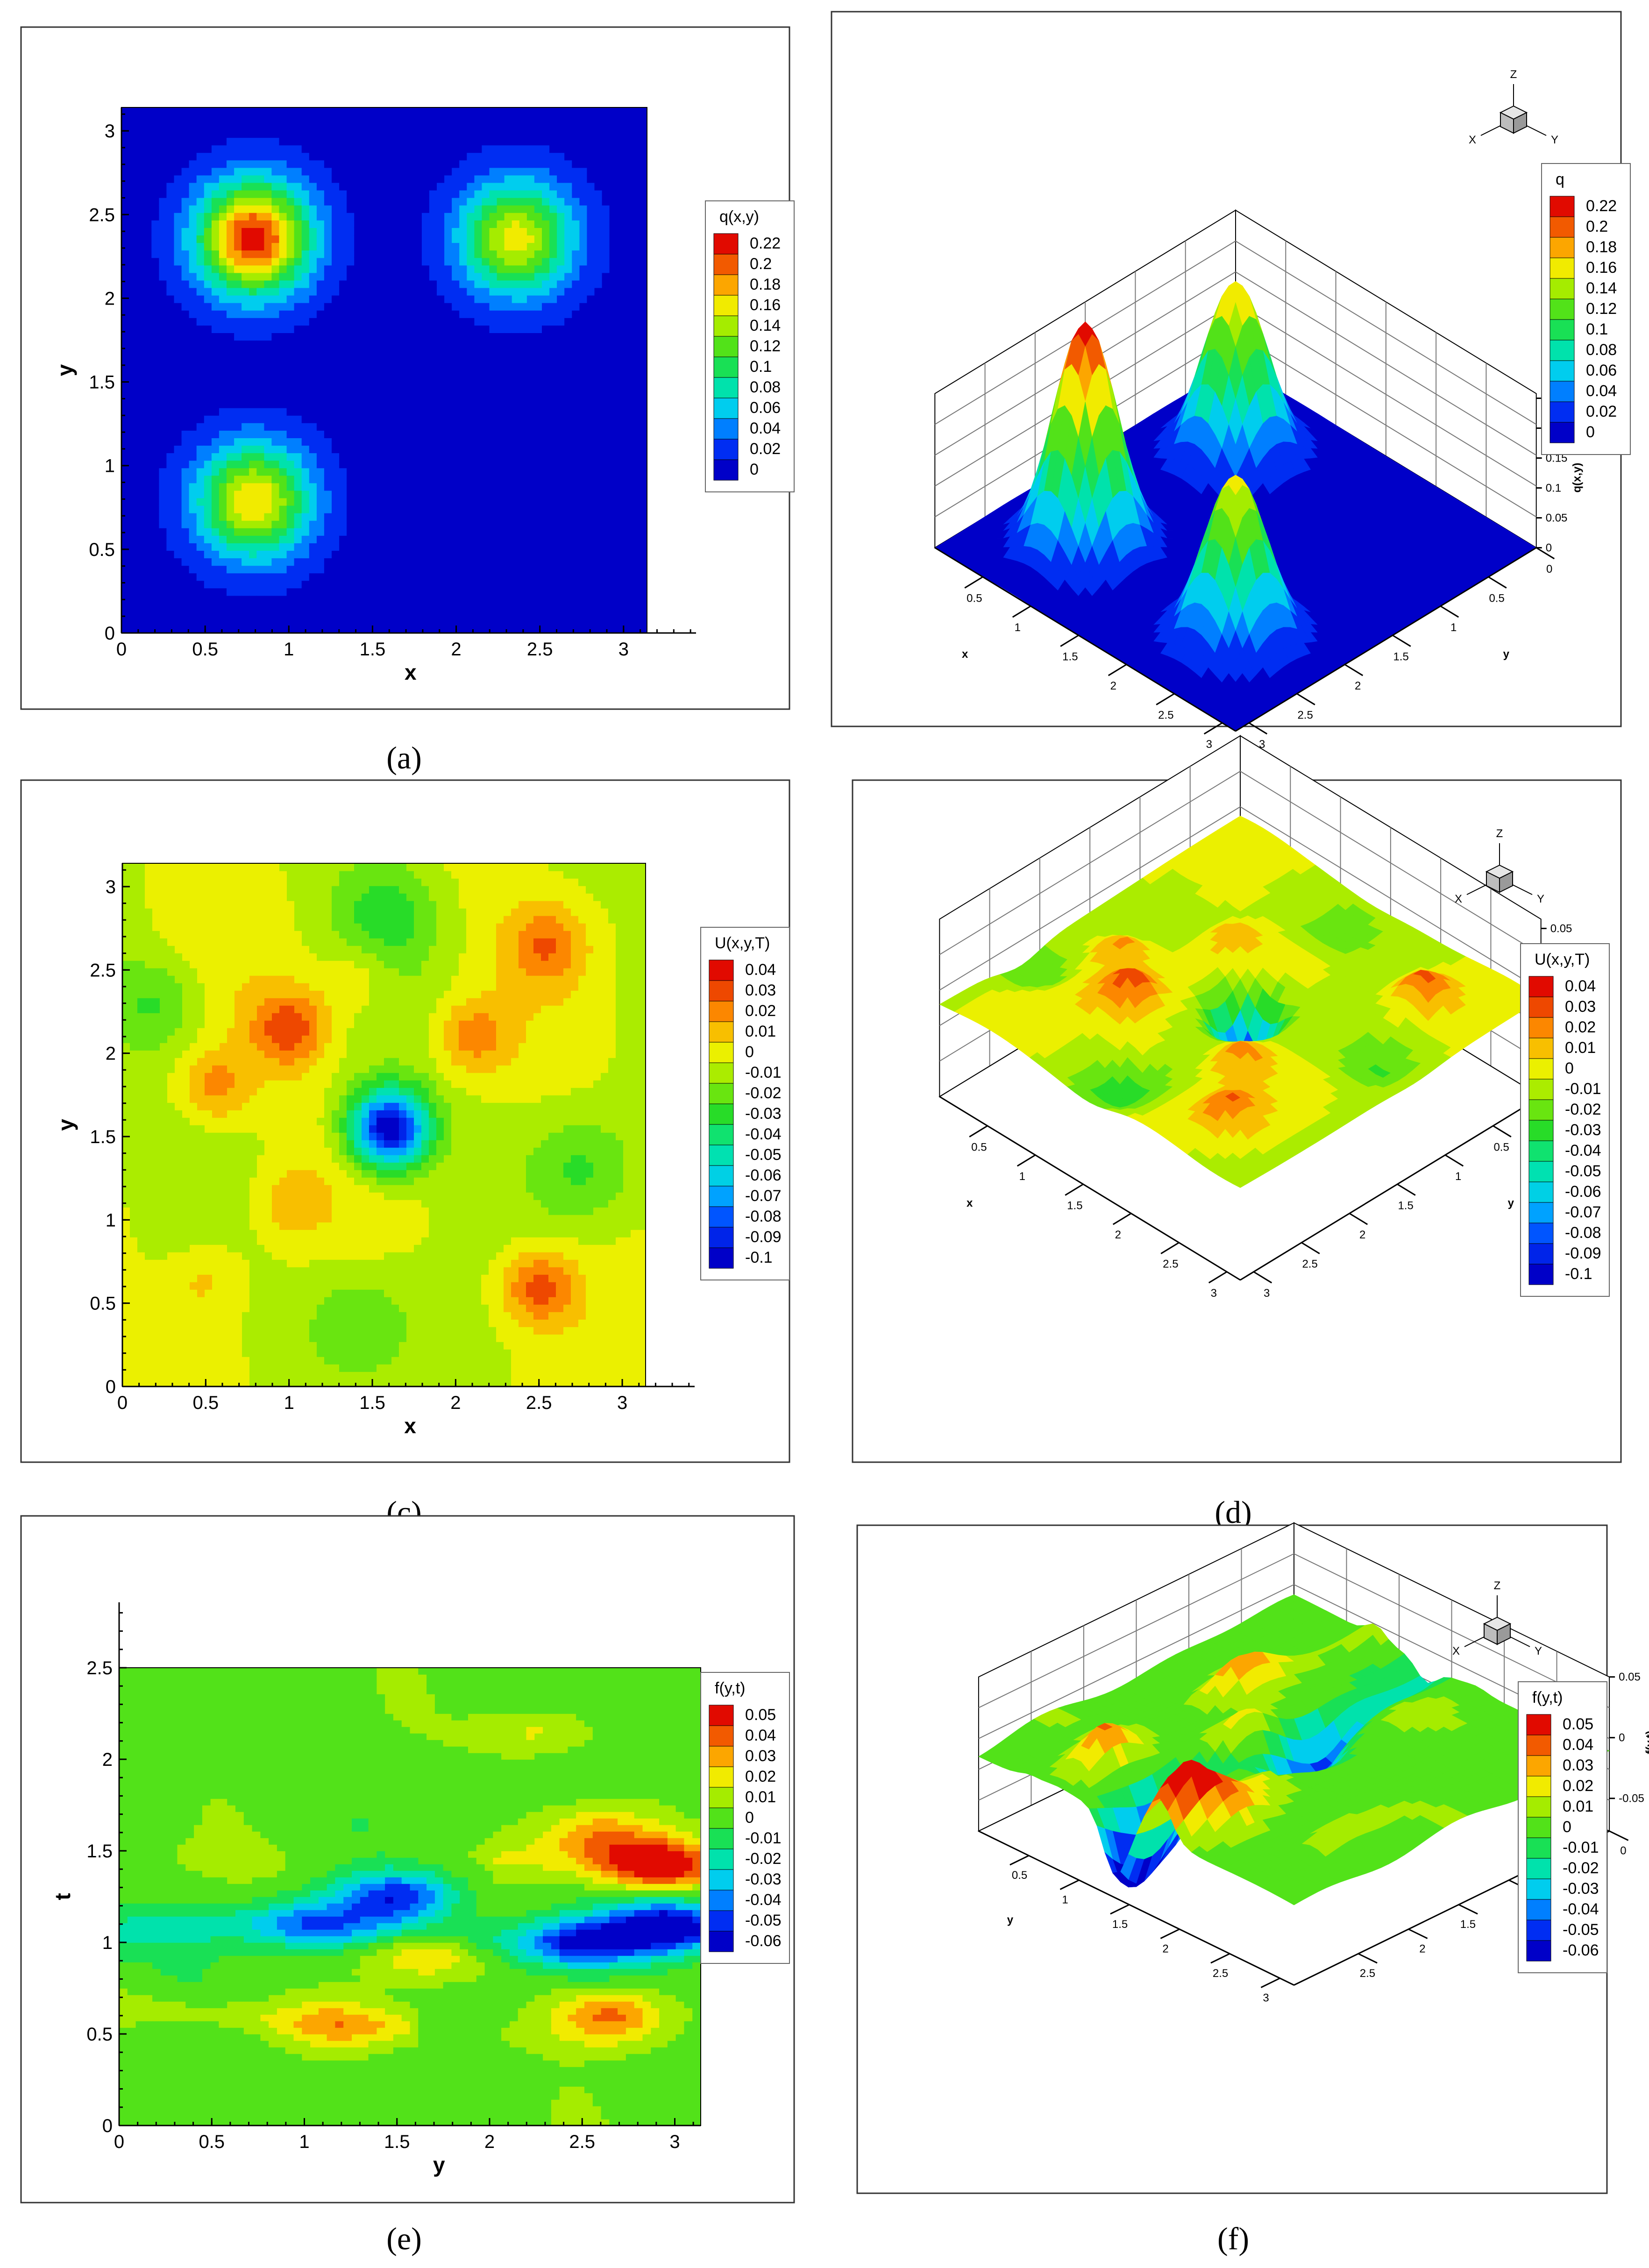  What do you see at coordinates (1597, 226) in the screenshot?
I see `legend-level-label: 0.2` at bounding box center [1597, 226].